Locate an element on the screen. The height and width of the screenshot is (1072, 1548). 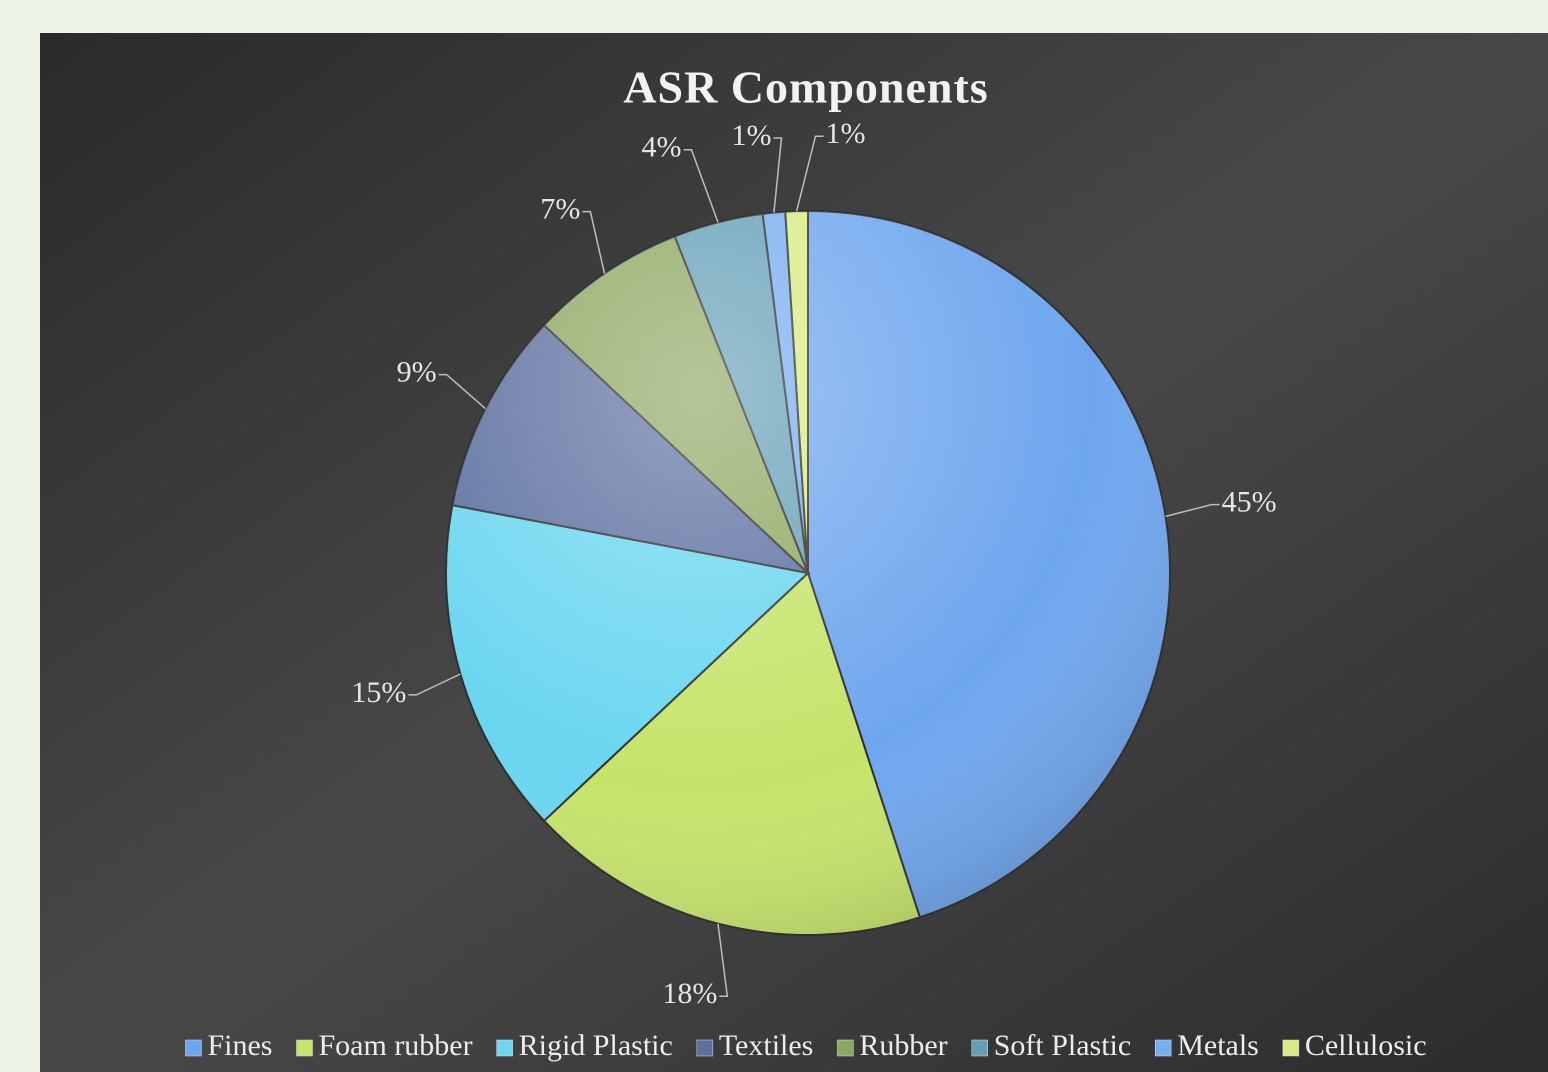
data-label: 9% is located at coordinates (417, 371).